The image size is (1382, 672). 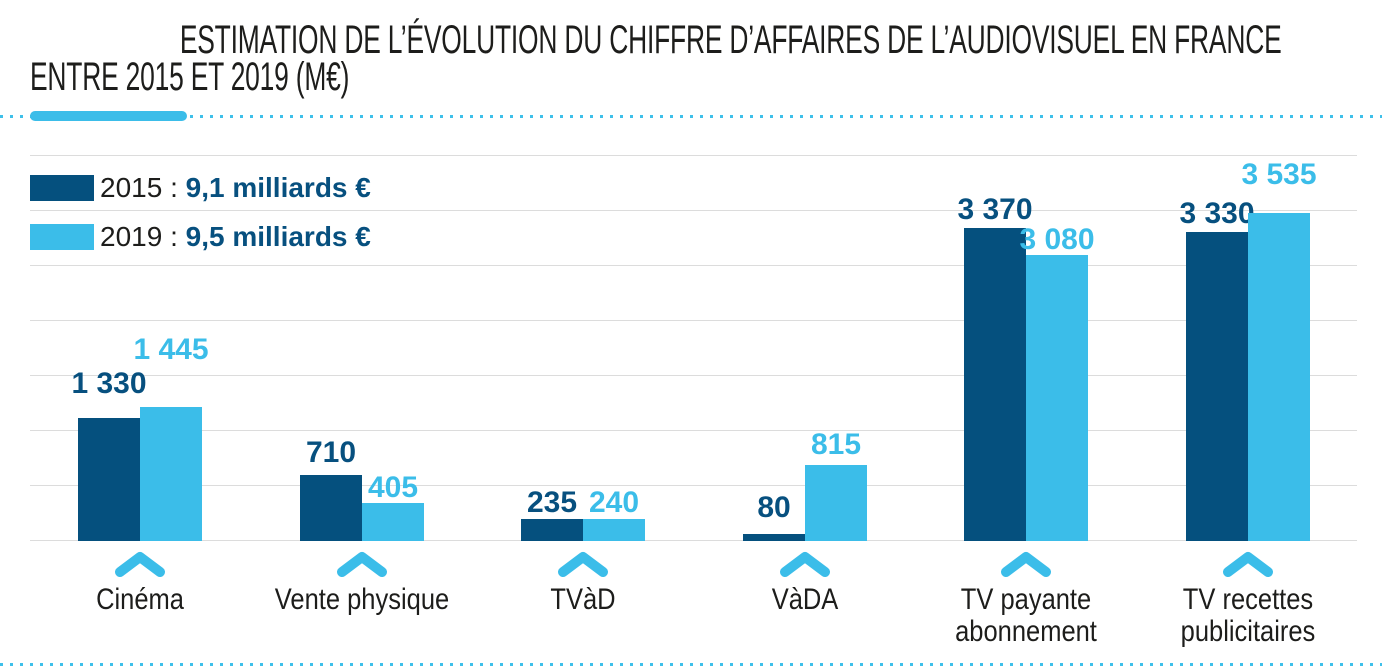 What do you see at coordinates (1026, 615) in the screenshot?
I see `category-label-tv-payante-abonnement: TV payante abonnement` at bounding box center [1026, 615].